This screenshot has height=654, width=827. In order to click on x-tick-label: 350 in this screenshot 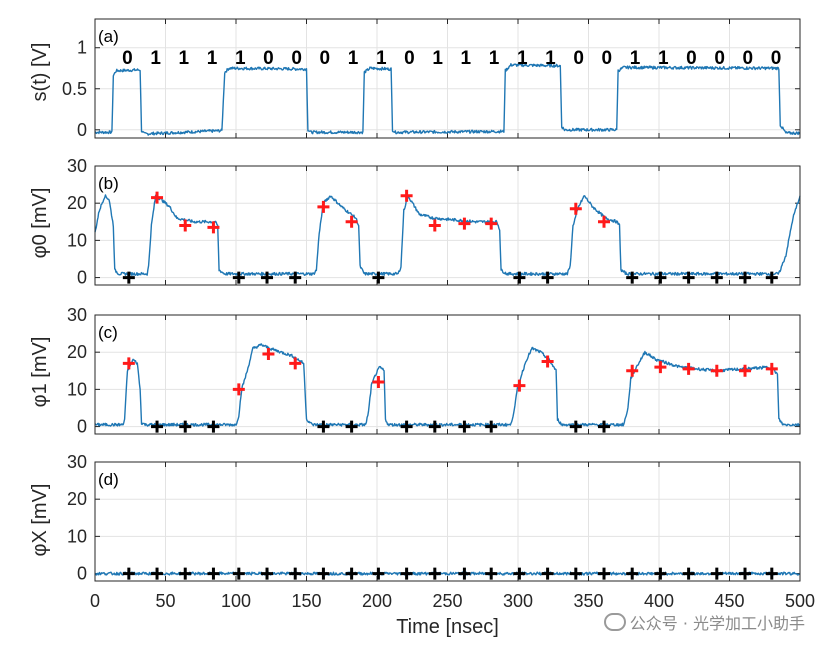, I will do `click(588, 601)`.